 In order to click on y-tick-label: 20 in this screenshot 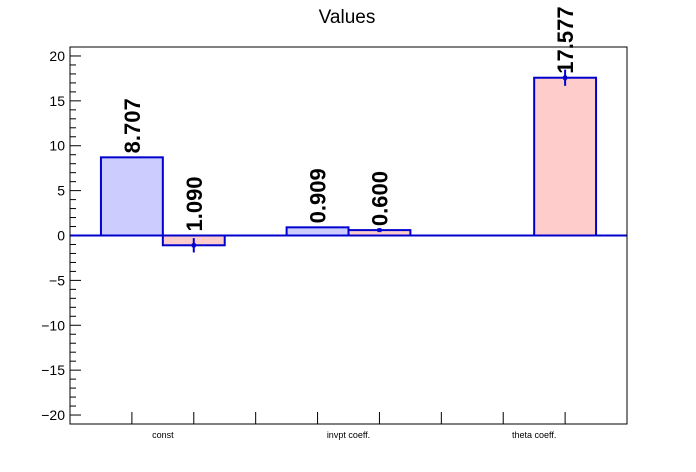, I will do `click(57, 56)`.